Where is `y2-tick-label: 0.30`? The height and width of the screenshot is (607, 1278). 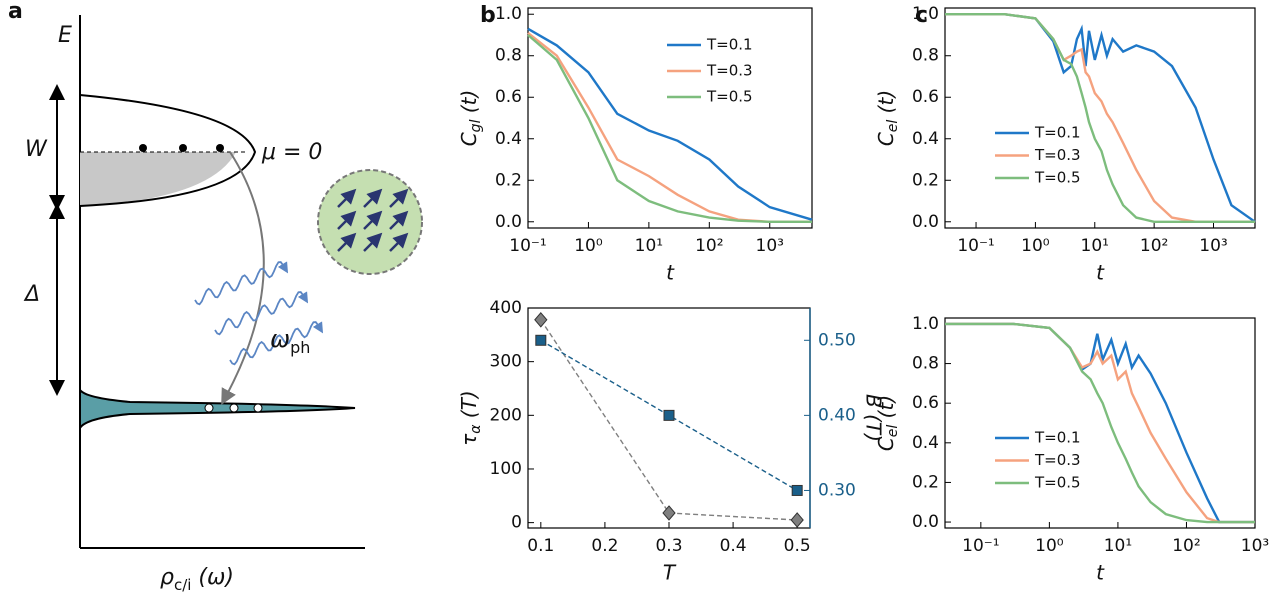
y2-tick-label: 0.30 is located at coordinates (837, 490).